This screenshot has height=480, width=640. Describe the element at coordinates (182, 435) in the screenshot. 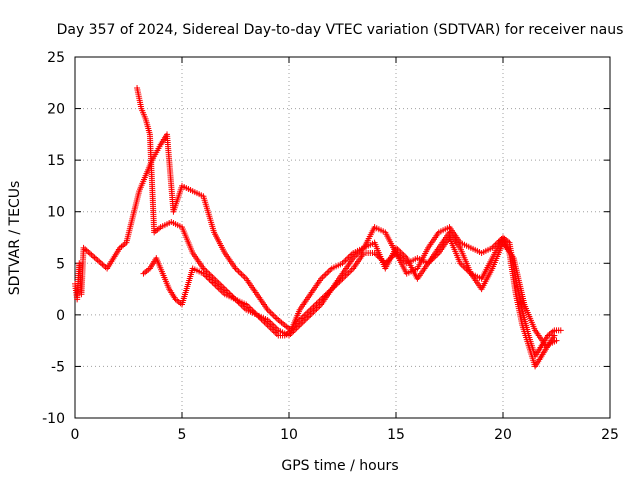

I see `x-tick-label: 5` at that location.